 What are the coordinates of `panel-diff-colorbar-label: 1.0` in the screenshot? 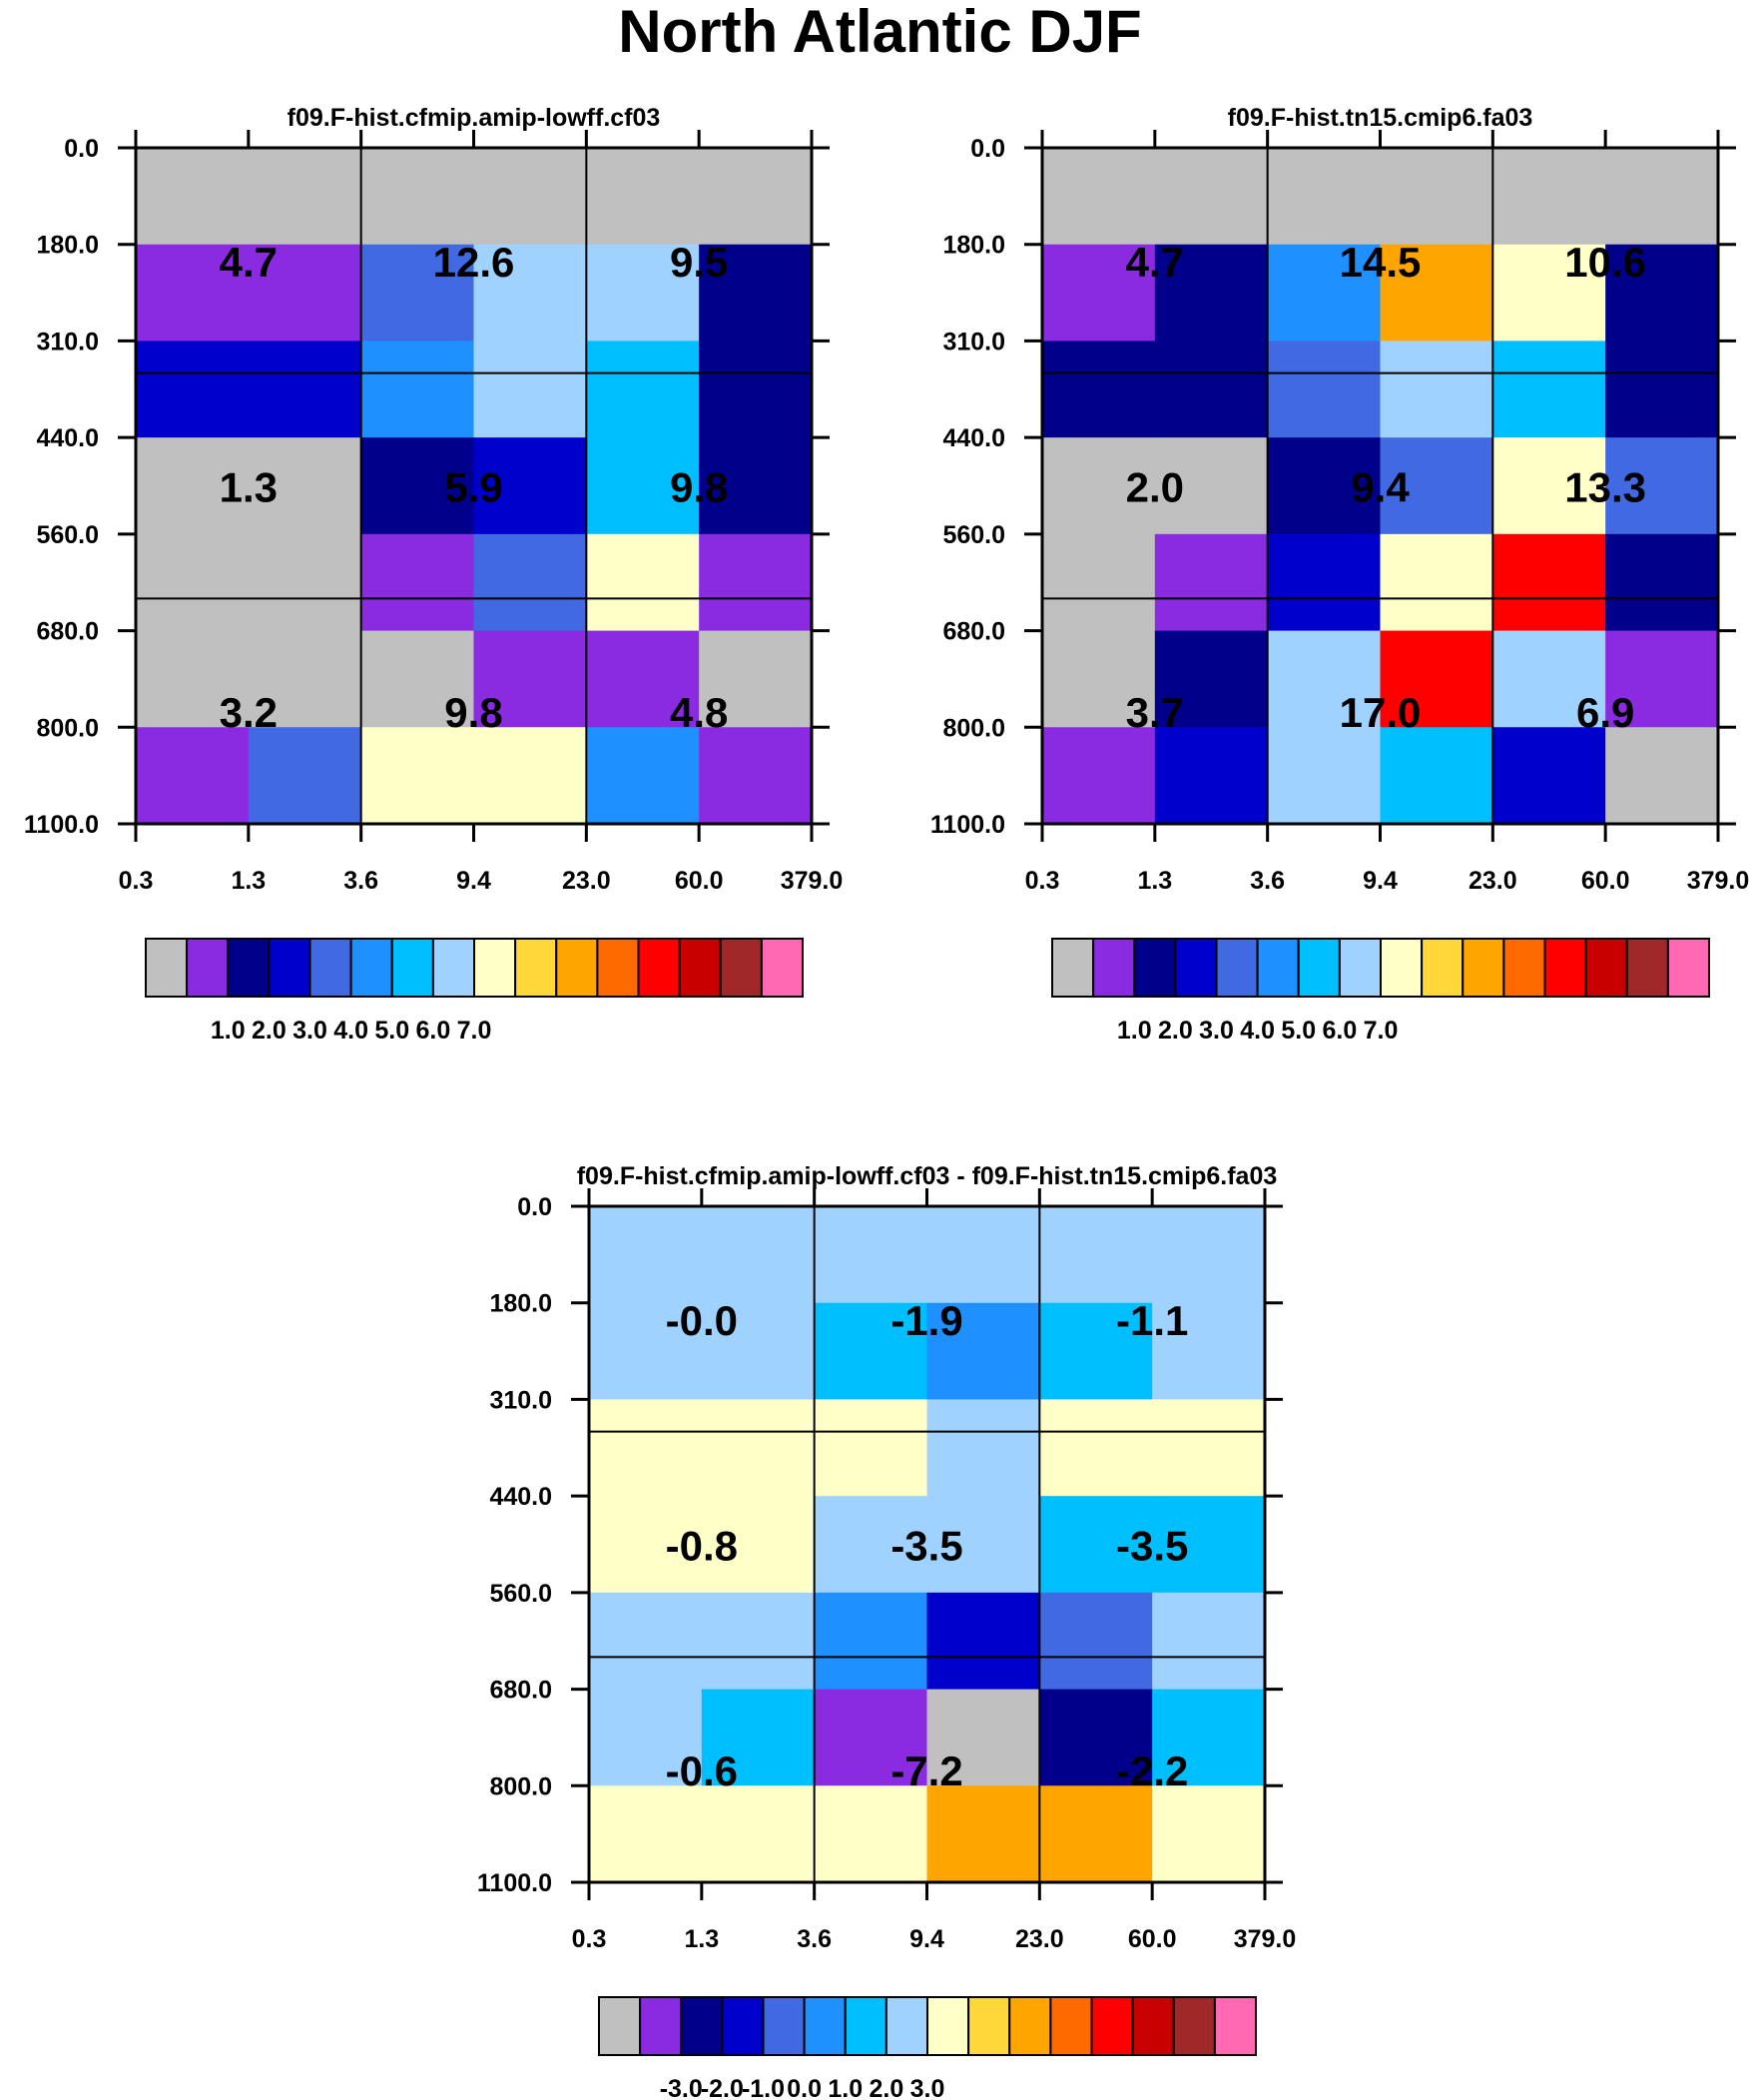 It's located at (846, 2087).